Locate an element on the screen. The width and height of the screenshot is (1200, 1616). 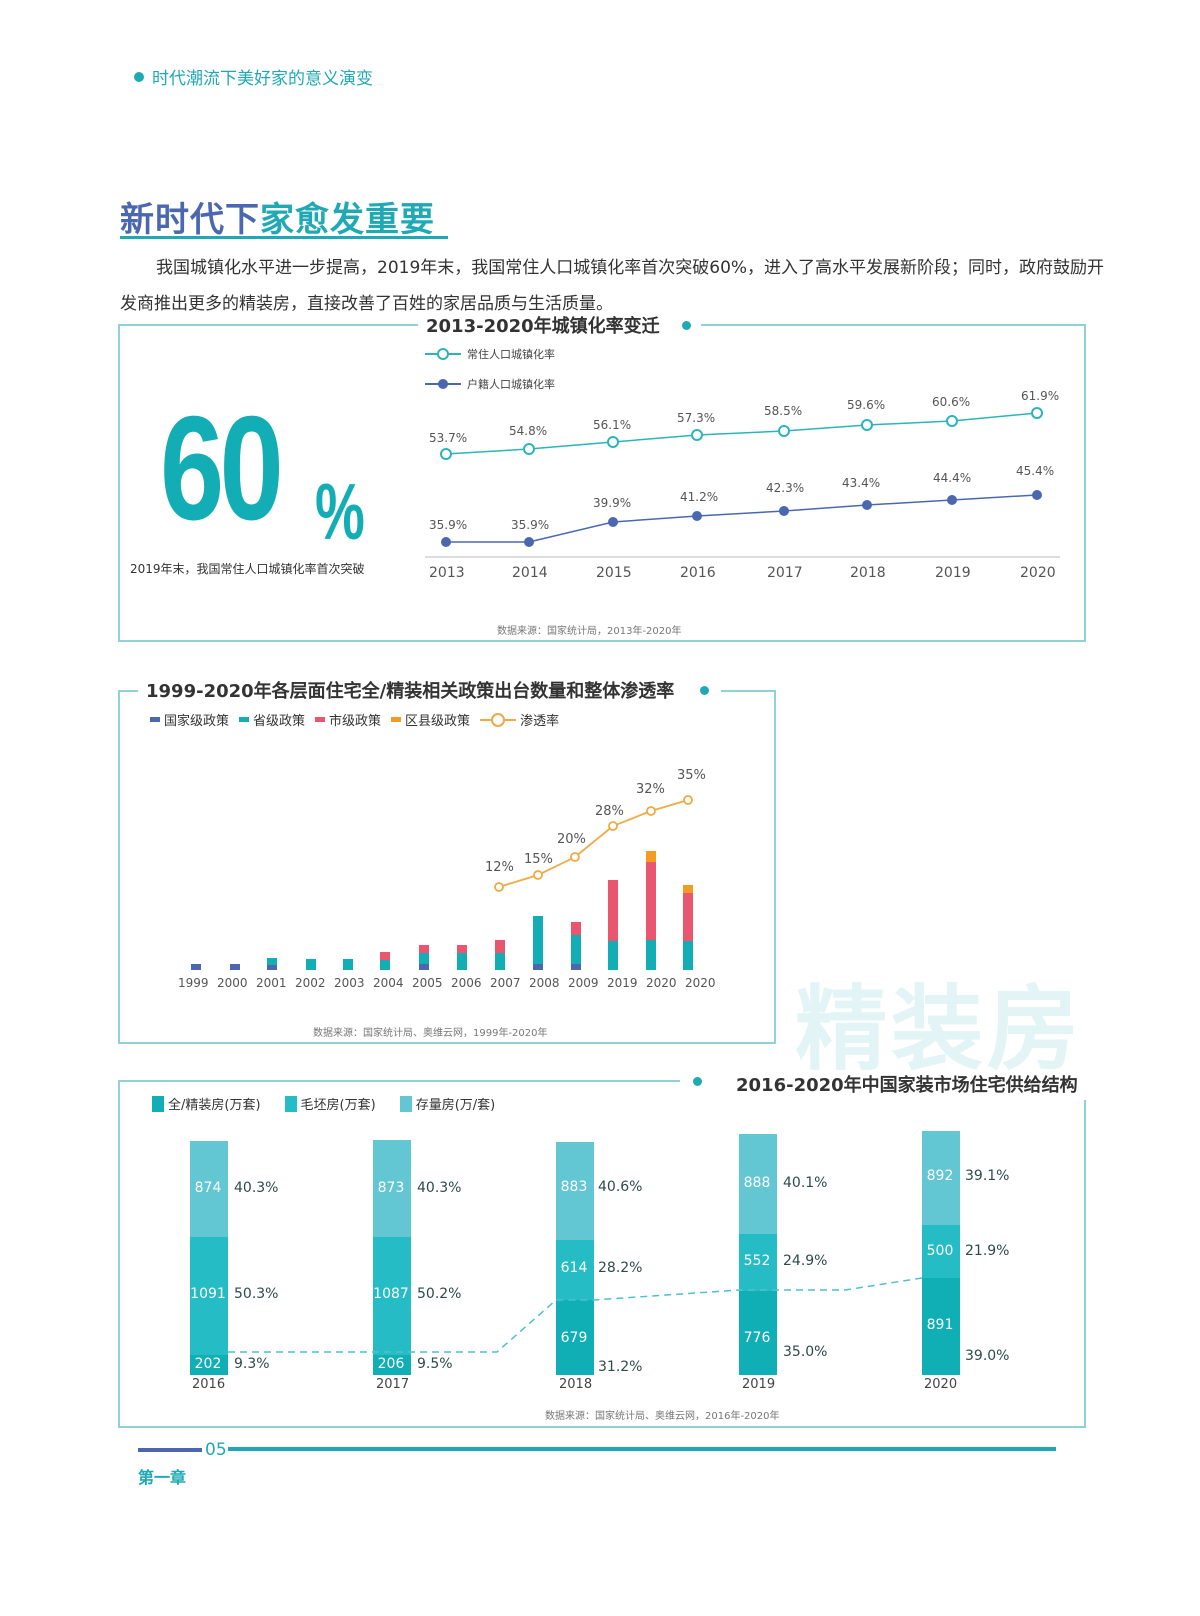
x-tick: 2009 is located at coordinates (583, 983).